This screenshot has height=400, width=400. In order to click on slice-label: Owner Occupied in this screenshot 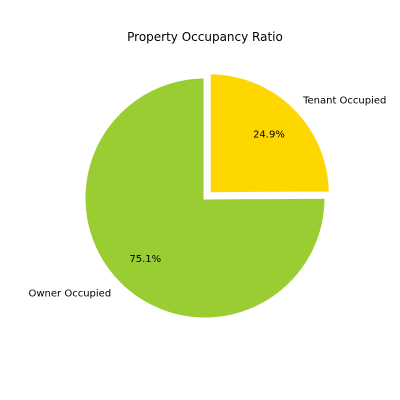, I will do `click(70, 293)`.